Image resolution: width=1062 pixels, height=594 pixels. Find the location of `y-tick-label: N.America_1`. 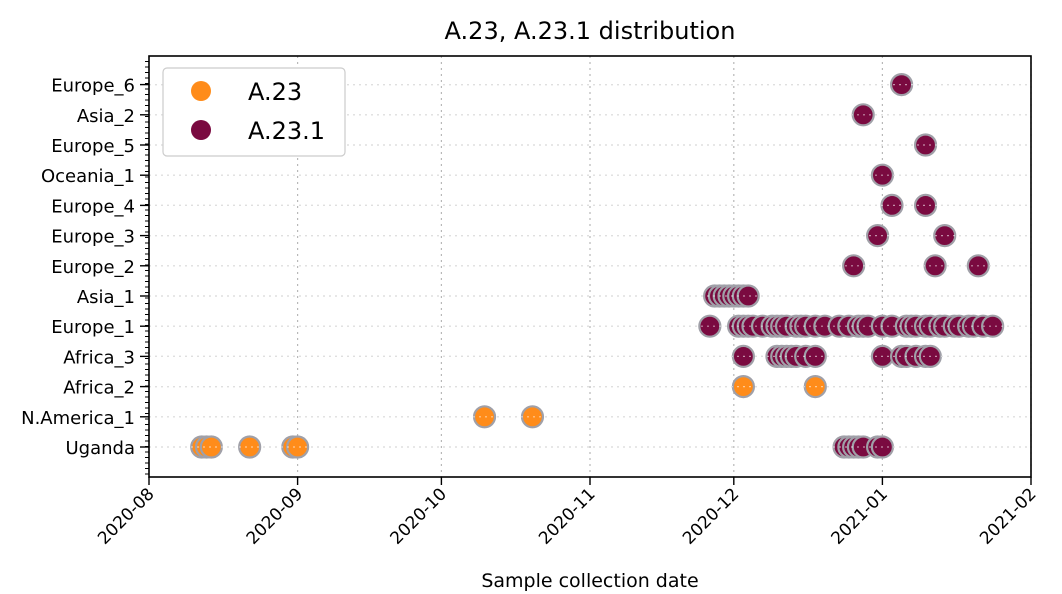

y-tick-label: N.America_1 is located at coordinates (78, 418).